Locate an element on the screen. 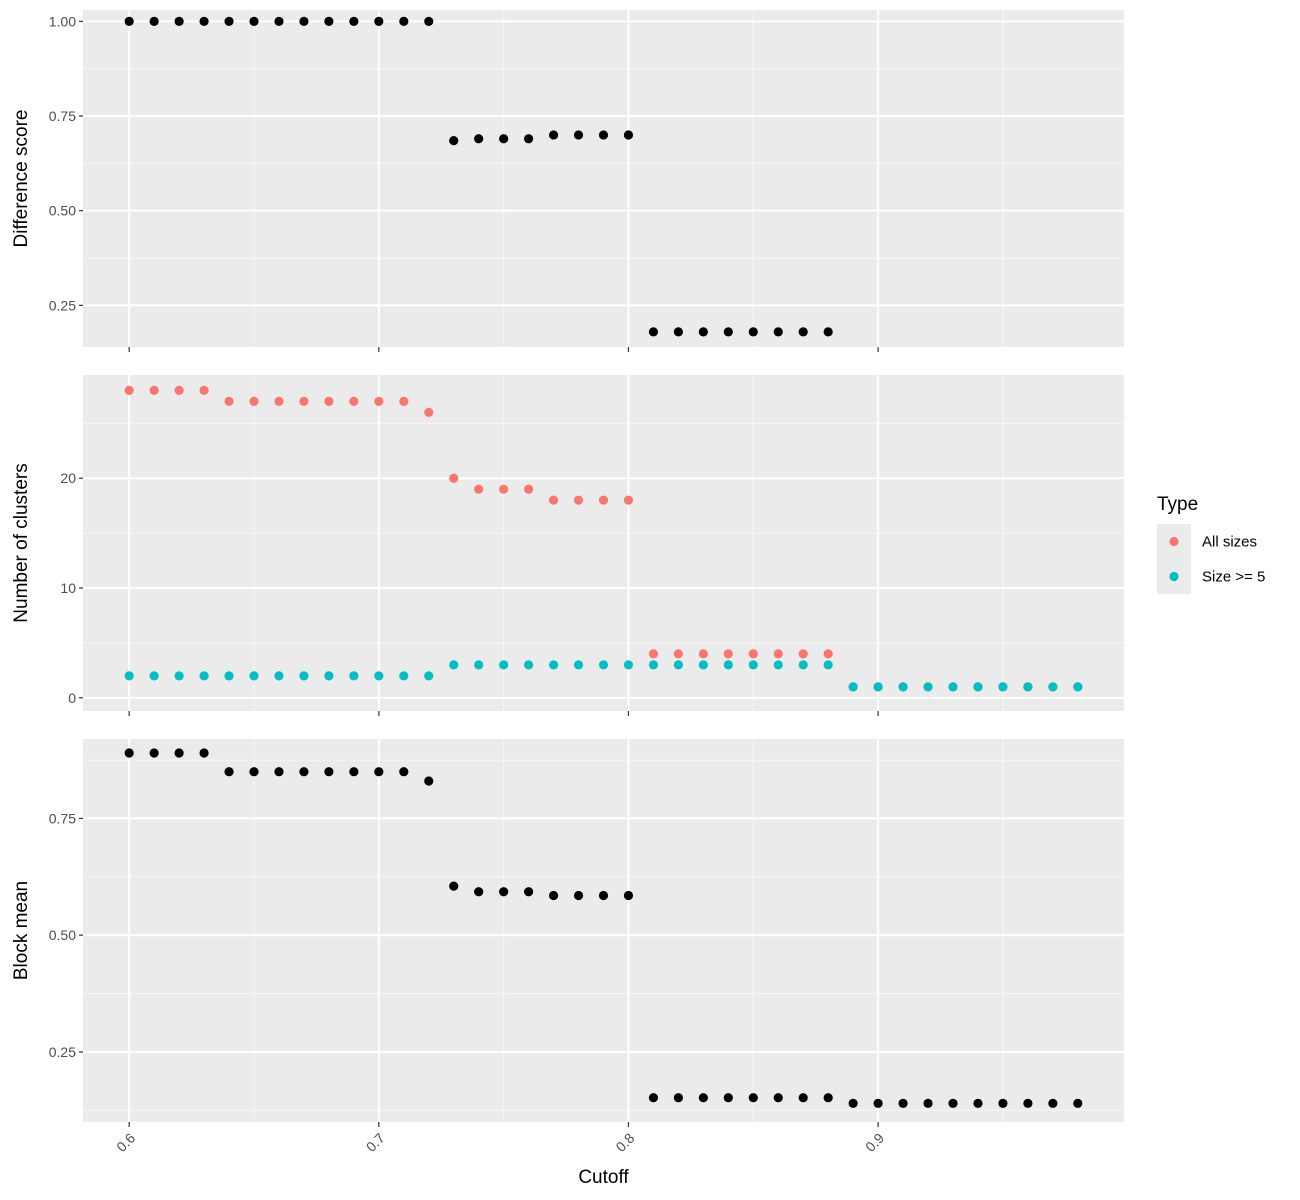 The image size is (1300, 1200). legend-item-label: All sizes is located at coordinates (1229, 542).